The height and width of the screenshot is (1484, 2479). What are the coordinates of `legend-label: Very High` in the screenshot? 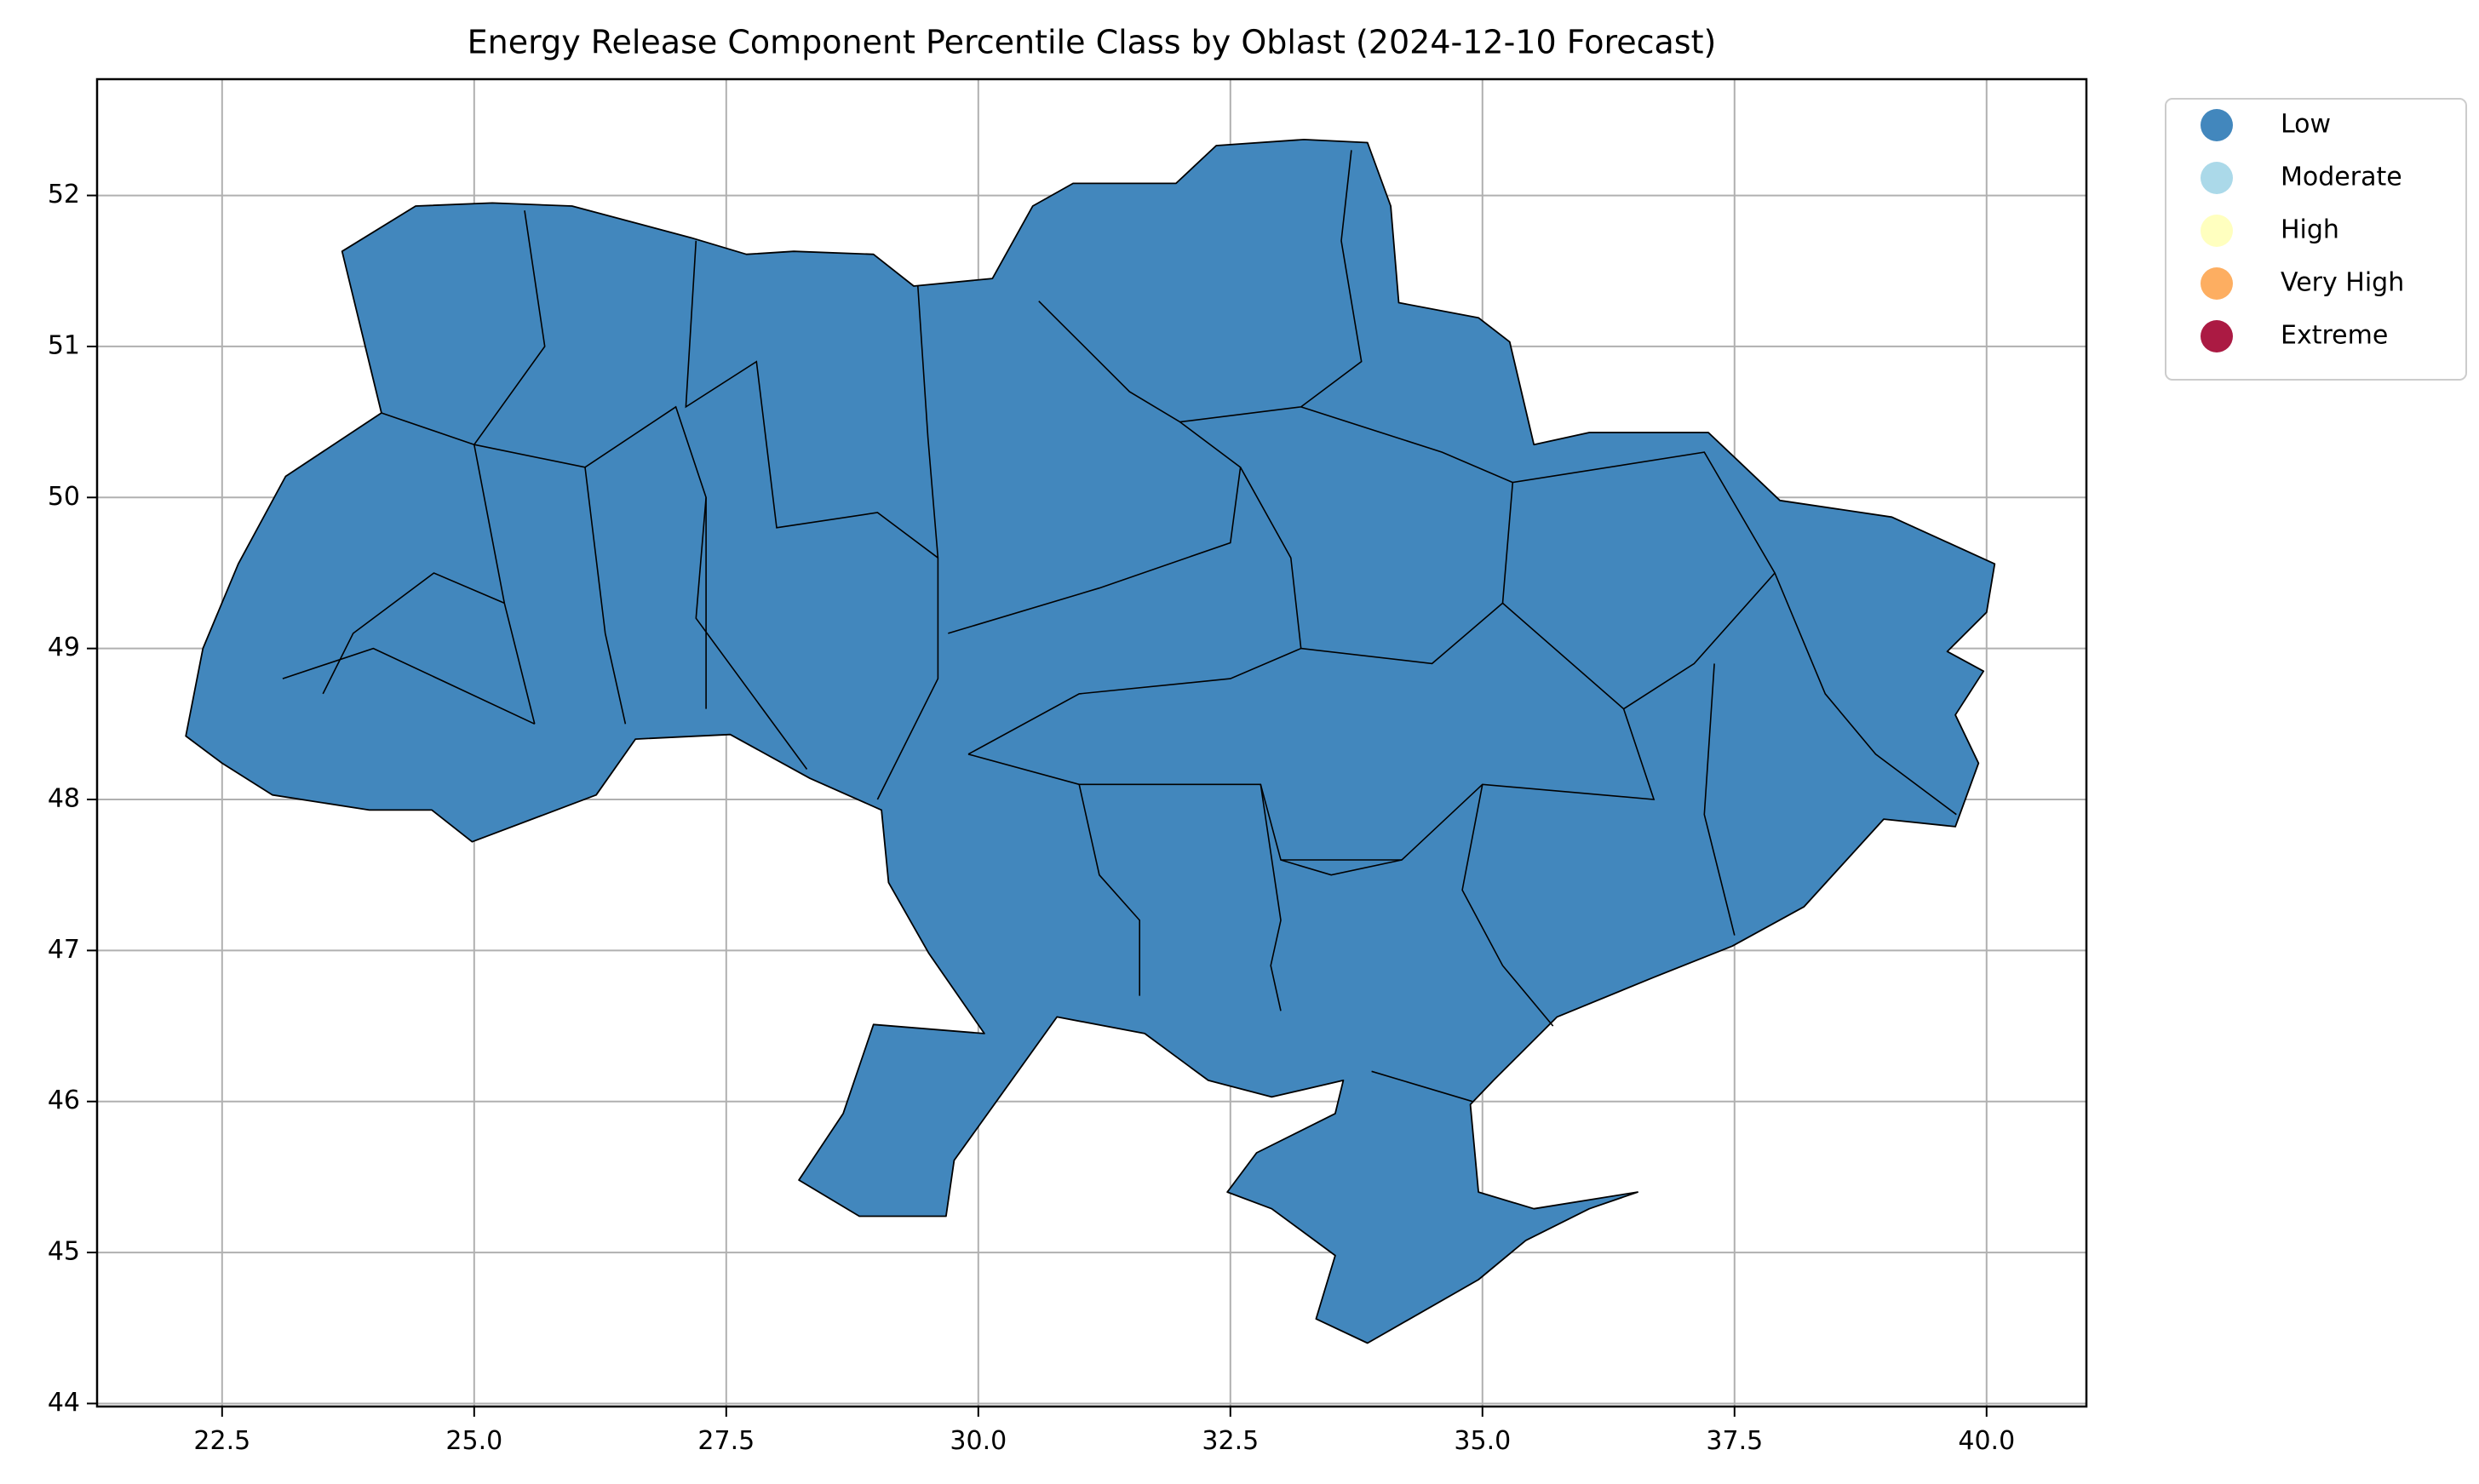 It's located at (2342, 283).